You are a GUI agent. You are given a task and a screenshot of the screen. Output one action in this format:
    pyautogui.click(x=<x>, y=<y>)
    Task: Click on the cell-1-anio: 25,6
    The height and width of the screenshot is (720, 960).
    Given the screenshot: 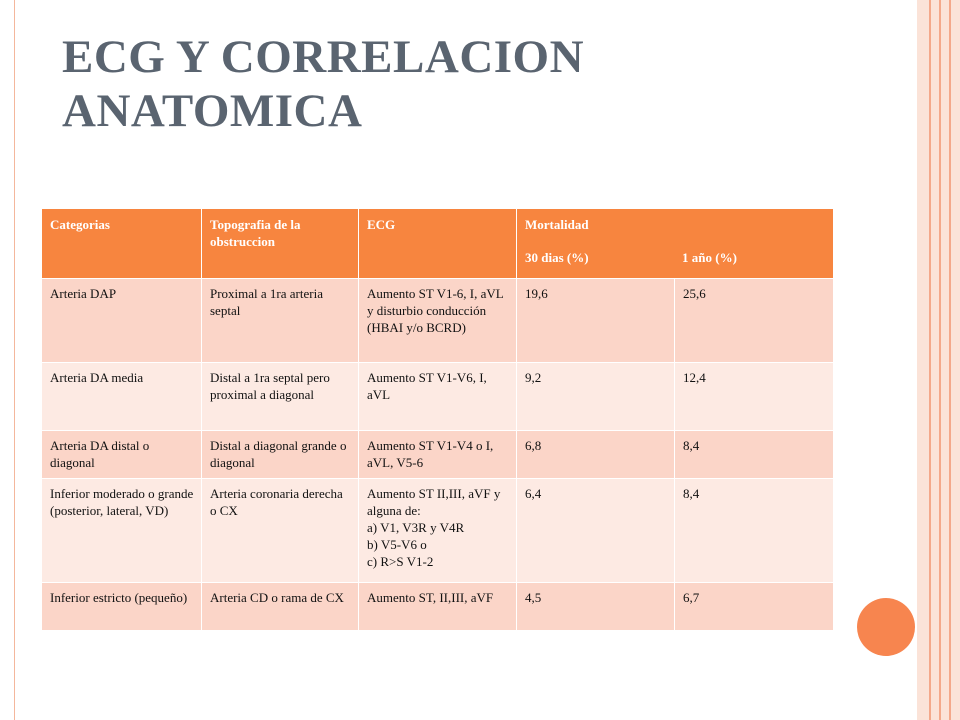 What is the action you would take?
    pyautogui.click(x=754, y=320)
    